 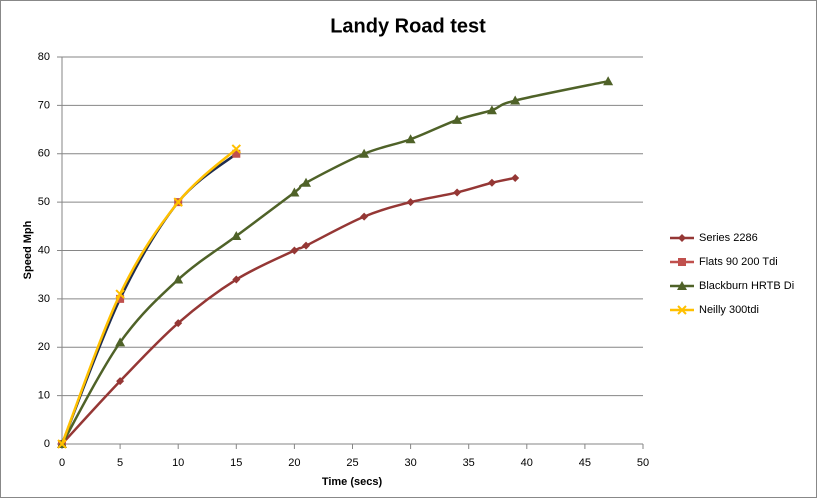 I want to click on x-tick-label: 20, so click(x=294, y=463).